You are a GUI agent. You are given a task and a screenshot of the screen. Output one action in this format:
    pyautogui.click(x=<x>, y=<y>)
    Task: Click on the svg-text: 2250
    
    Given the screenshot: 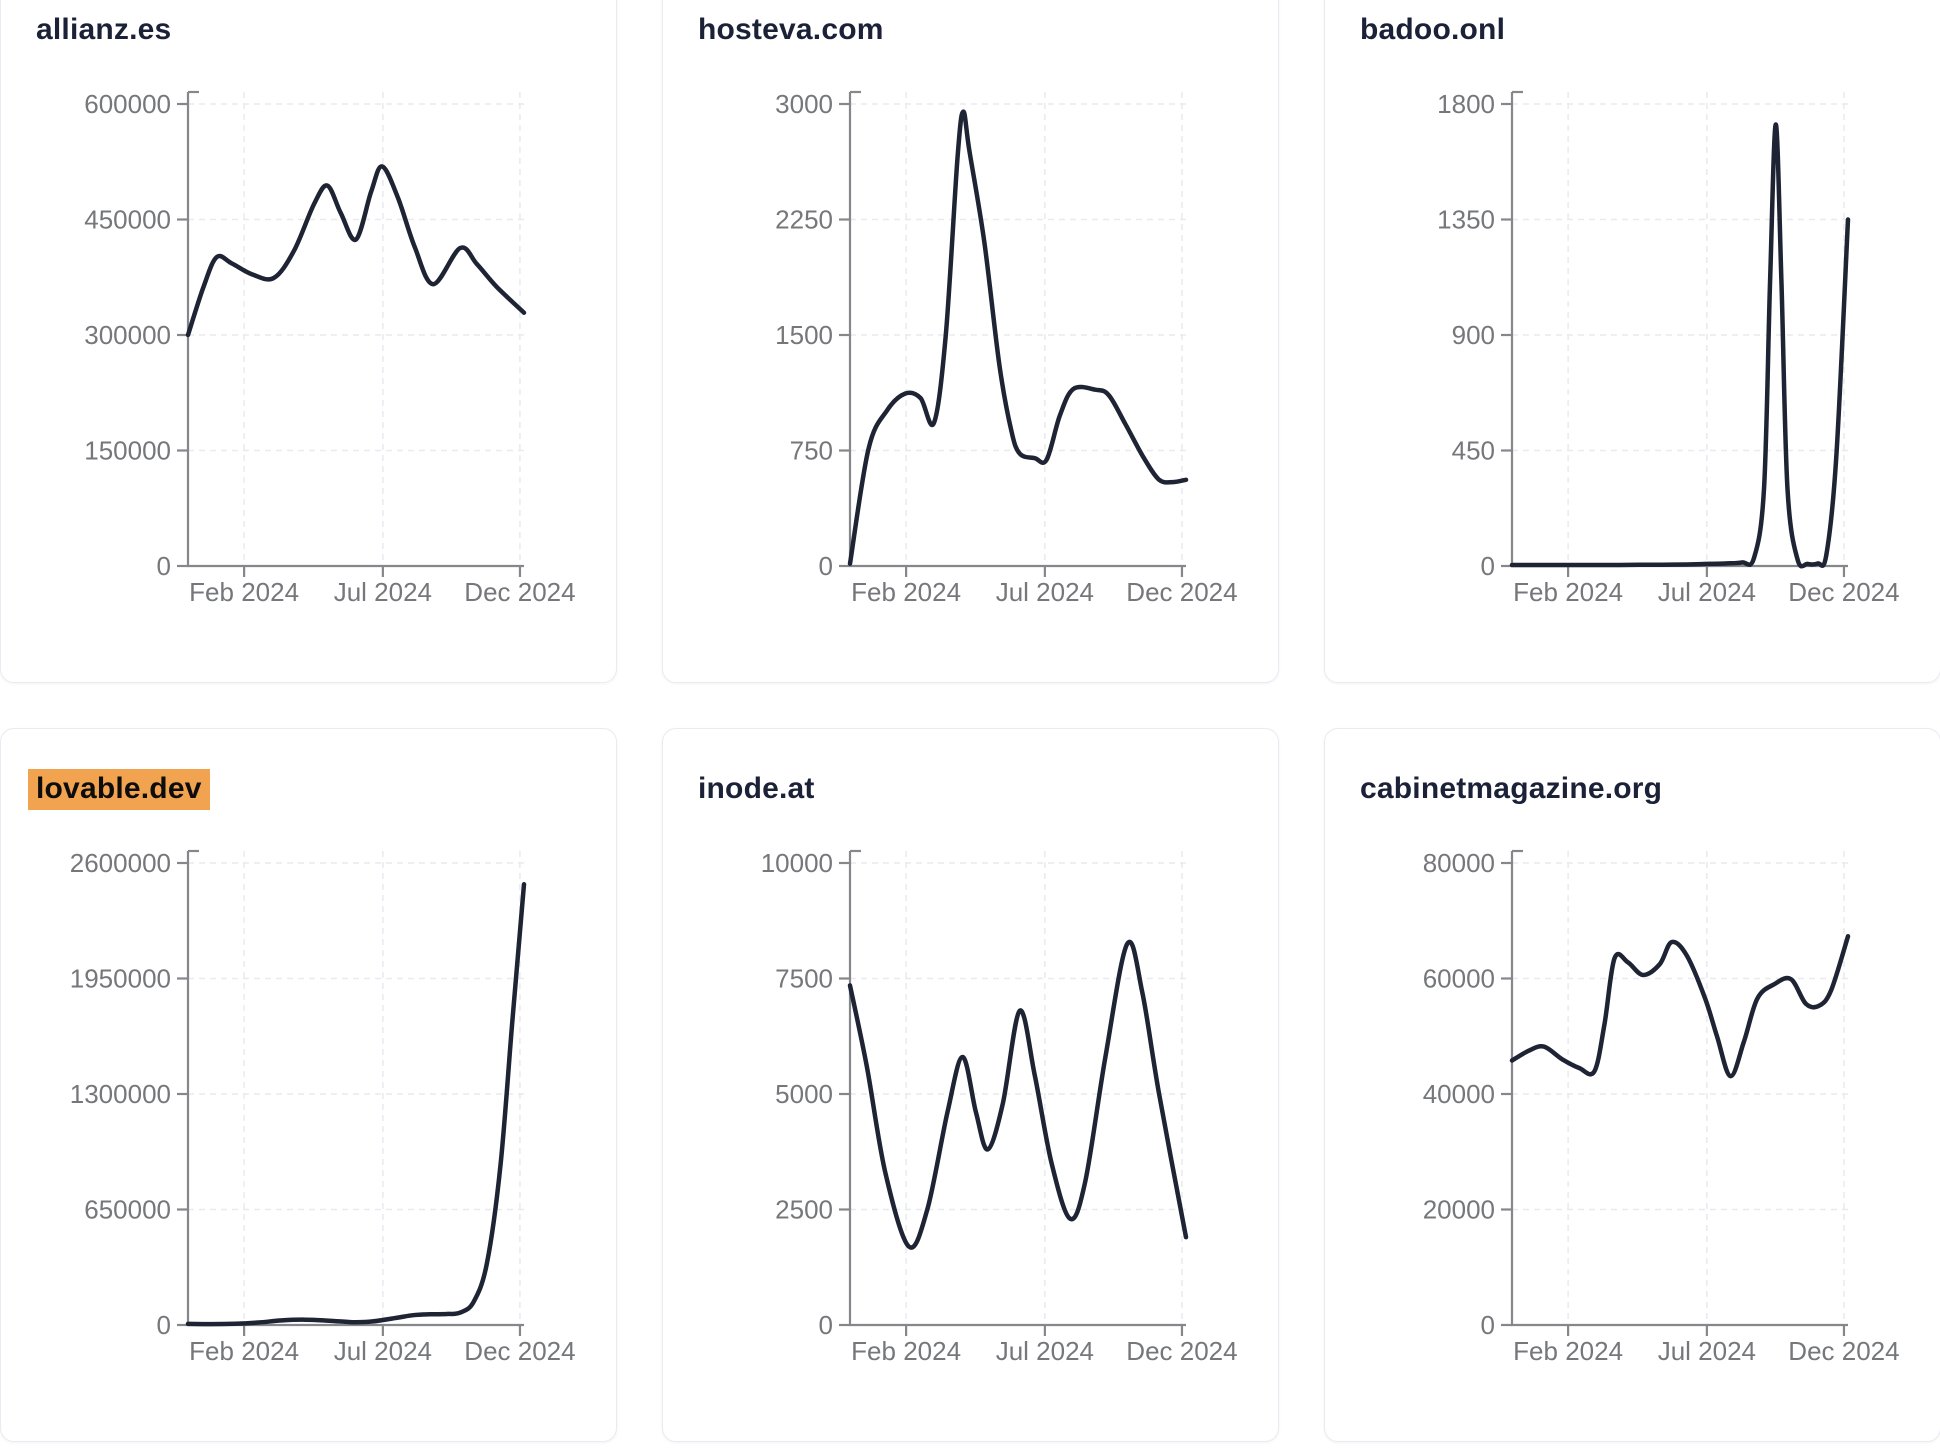 What is the action you would take?
    pyautogui.click(x=804, y=220)
    